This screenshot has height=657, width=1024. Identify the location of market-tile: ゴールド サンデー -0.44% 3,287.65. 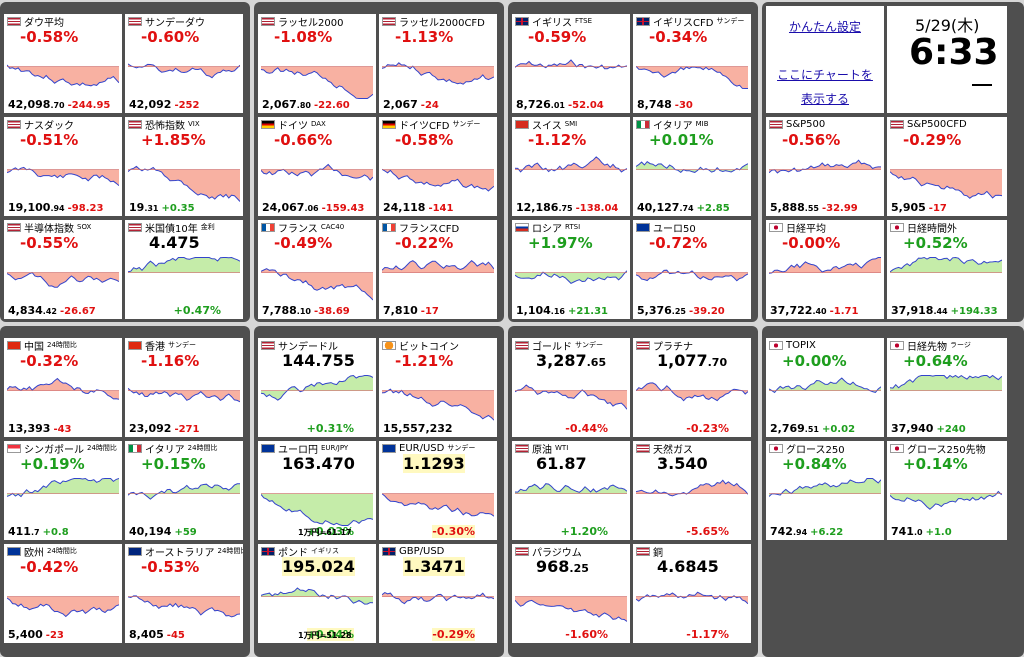
(571, 387).